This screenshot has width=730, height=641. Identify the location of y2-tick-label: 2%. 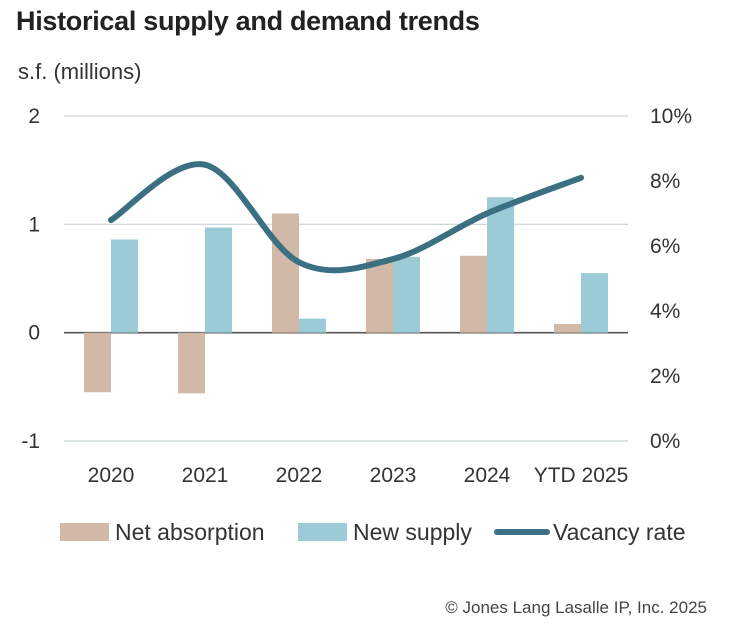
(665, 376).